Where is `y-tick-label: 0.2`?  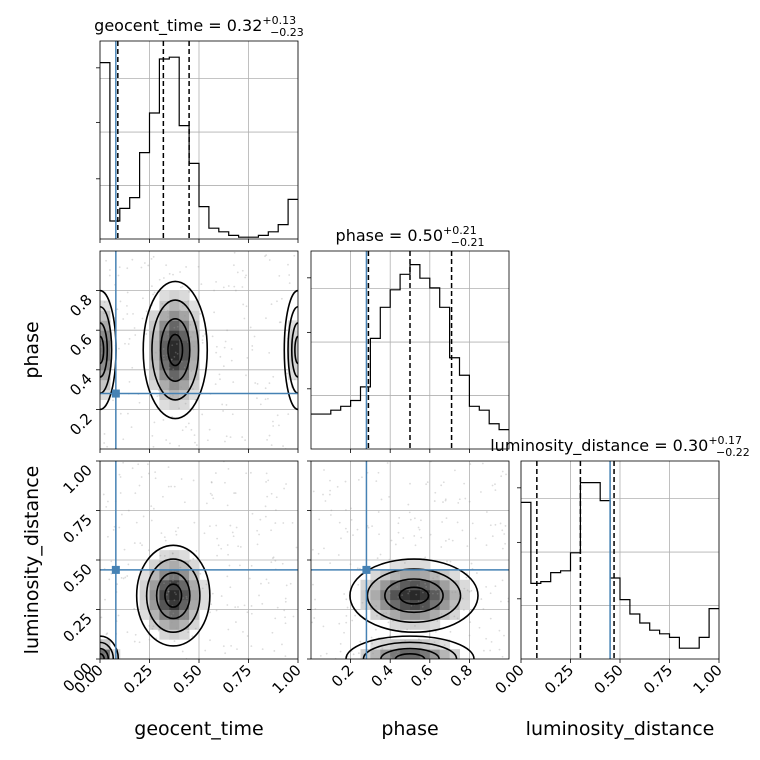
y-tick-label: 0.2 is located at coordinates (81, 425).